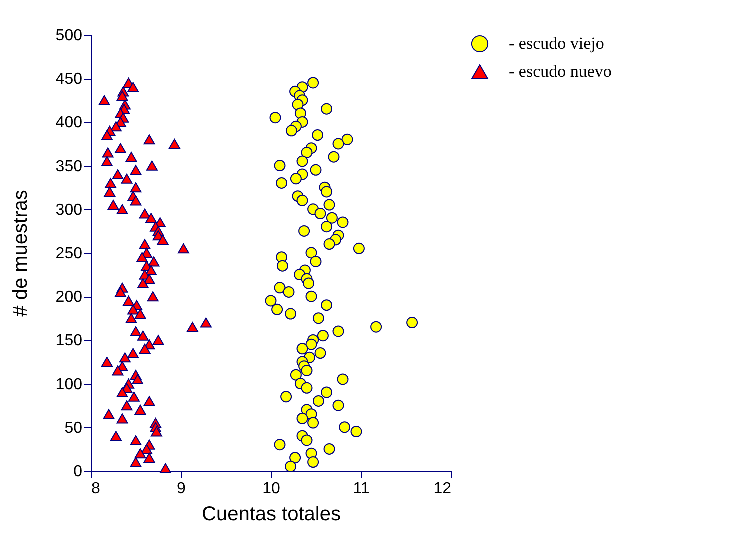 The height and width of the screenshot is (534, 745). What do you see at coordinates (69, 123) in the screenshot?
I see `y-tick-label: 400` at bounding box center [69, 123].